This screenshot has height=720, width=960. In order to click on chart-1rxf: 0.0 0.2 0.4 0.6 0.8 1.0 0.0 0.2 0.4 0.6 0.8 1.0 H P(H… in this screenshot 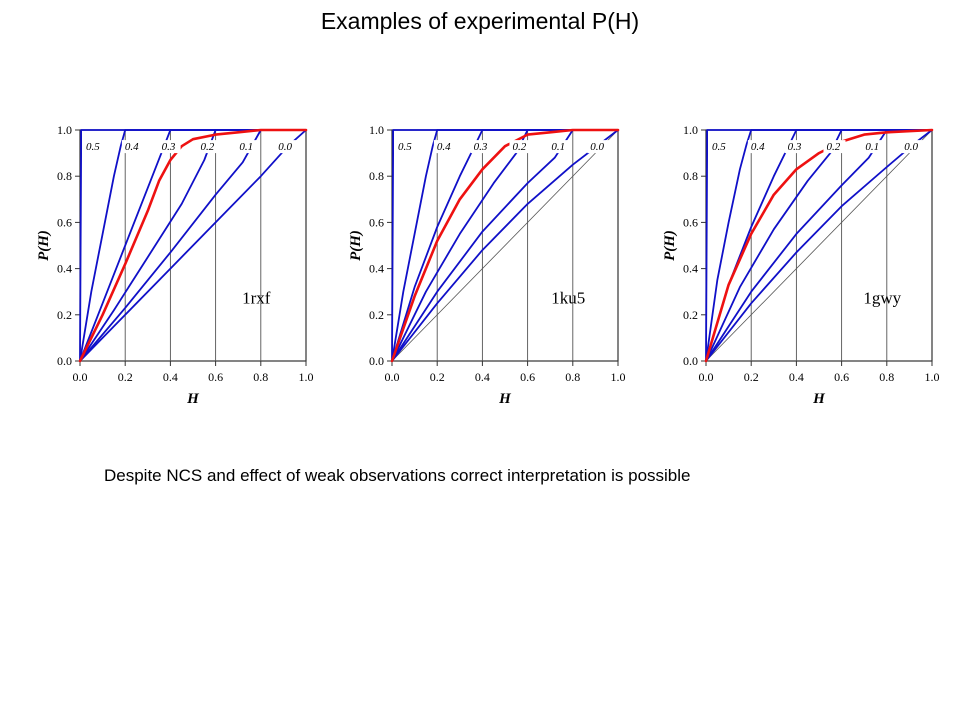, I will do `click(175, 265)`.